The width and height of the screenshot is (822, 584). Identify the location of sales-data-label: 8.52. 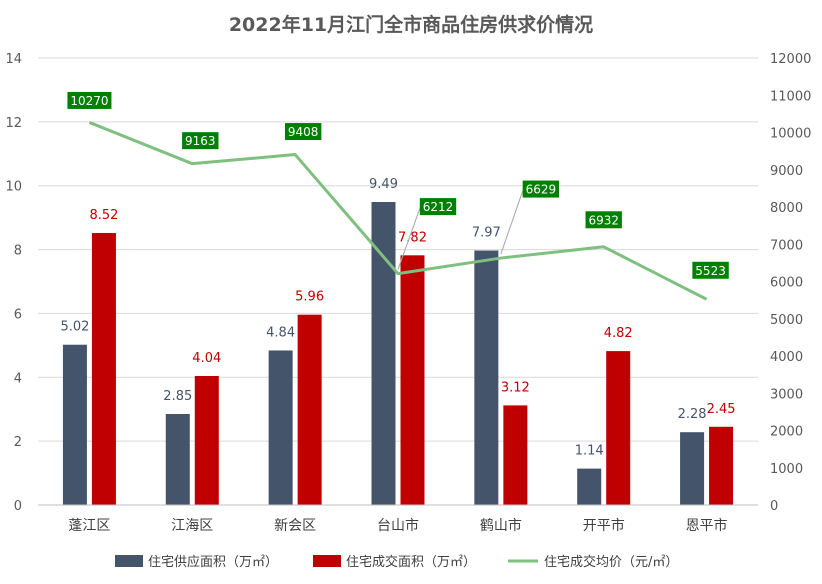
(103, 215).